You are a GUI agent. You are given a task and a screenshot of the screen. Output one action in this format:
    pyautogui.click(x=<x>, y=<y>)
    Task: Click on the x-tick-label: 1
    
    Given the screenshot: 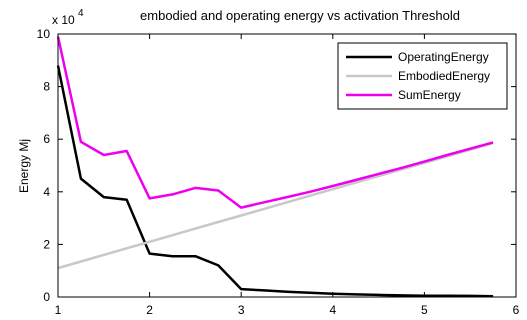 What is the action you would take?
    pyautogui.click(x=58, y=310)
    